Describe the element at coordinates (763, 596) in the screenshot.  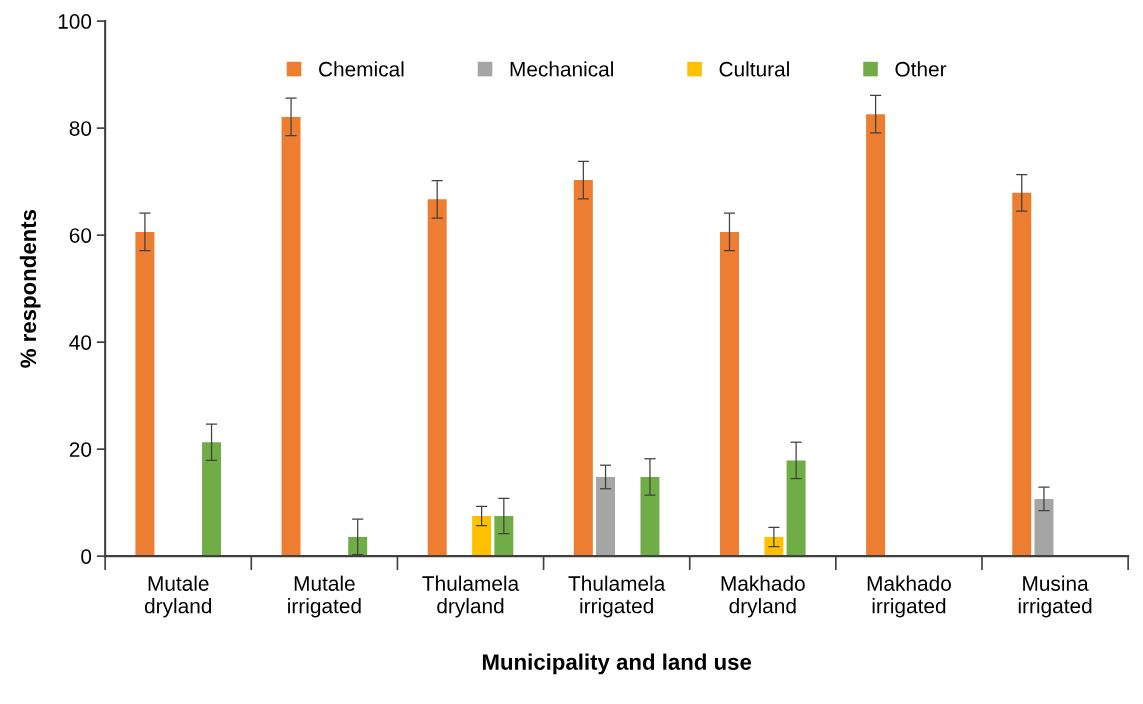
I see `x-tick-label: Makhado dryland` at that location.